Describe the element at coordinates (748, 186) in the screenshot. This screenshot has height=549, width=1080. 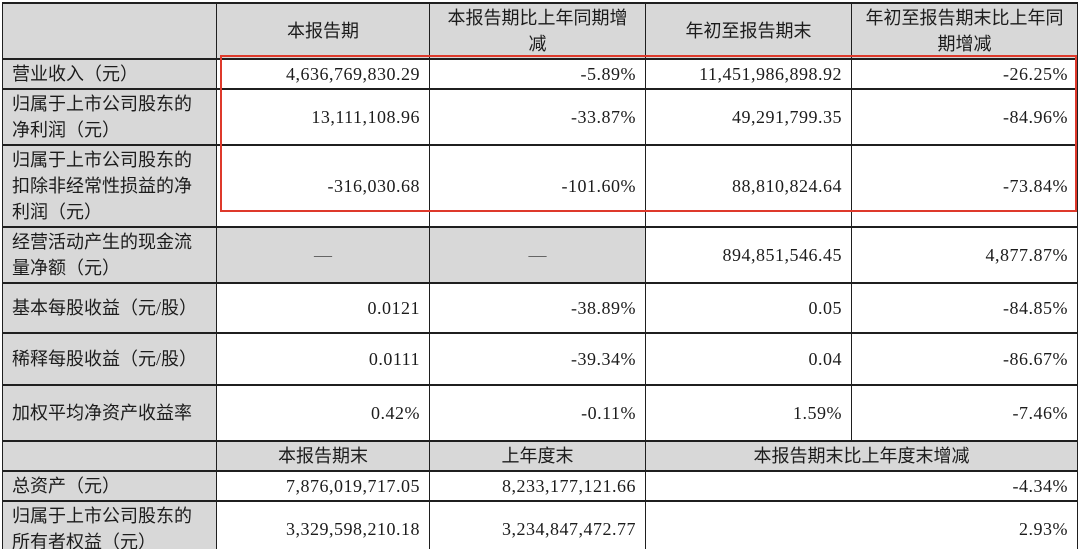
I see `cell-value: 88,810,824.64` at that location.